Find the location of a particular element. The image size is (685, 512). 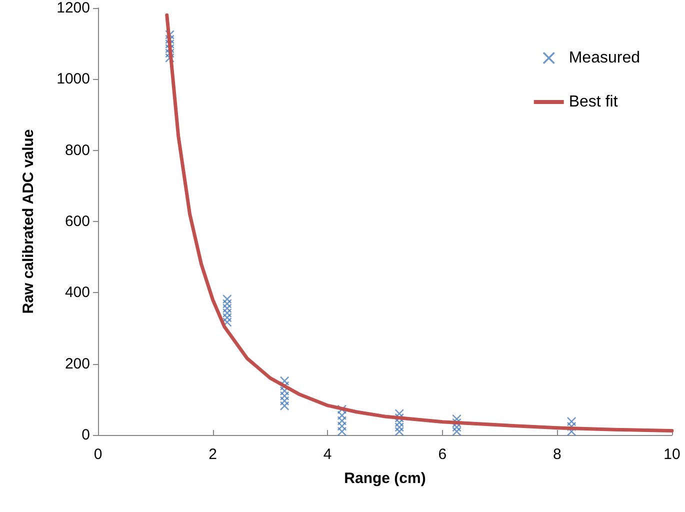

x-tick-label: 8 is located at coordinates (557, 454).